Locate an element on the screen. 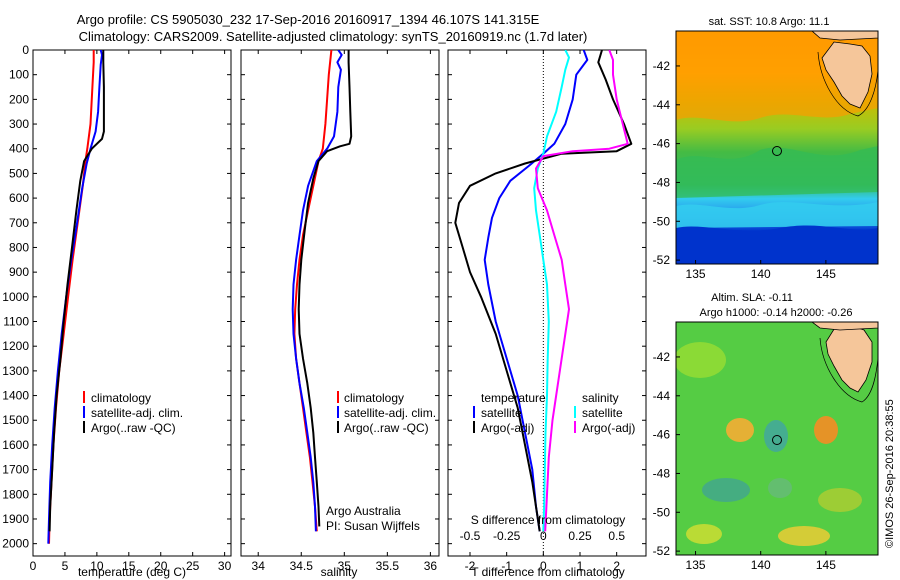 The width and height of the screenshot is (900, 580). y-tick-label: 1600 is located at coordinates (15, 445).